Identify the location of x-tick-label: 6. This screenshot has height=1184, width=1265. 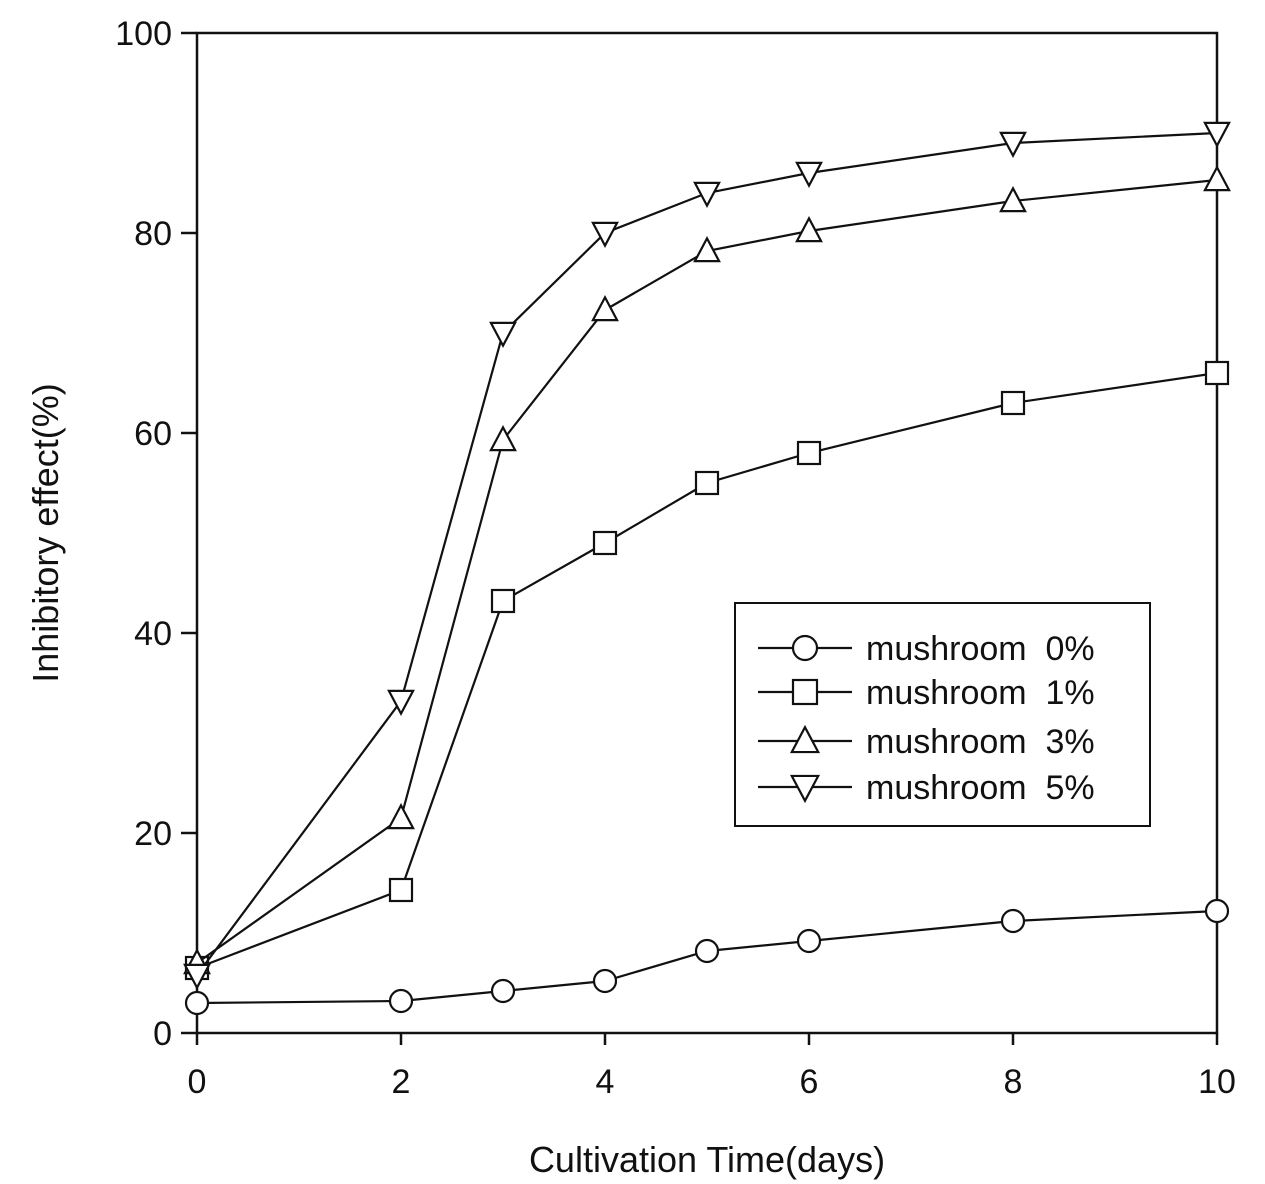
(809, 1082).